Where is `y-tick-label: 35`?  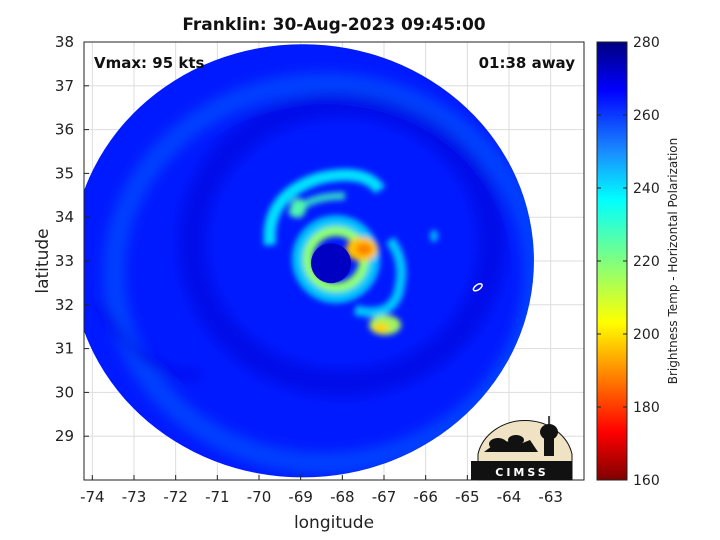 y-tick-label: 35 is located at coordinates (64, 173).